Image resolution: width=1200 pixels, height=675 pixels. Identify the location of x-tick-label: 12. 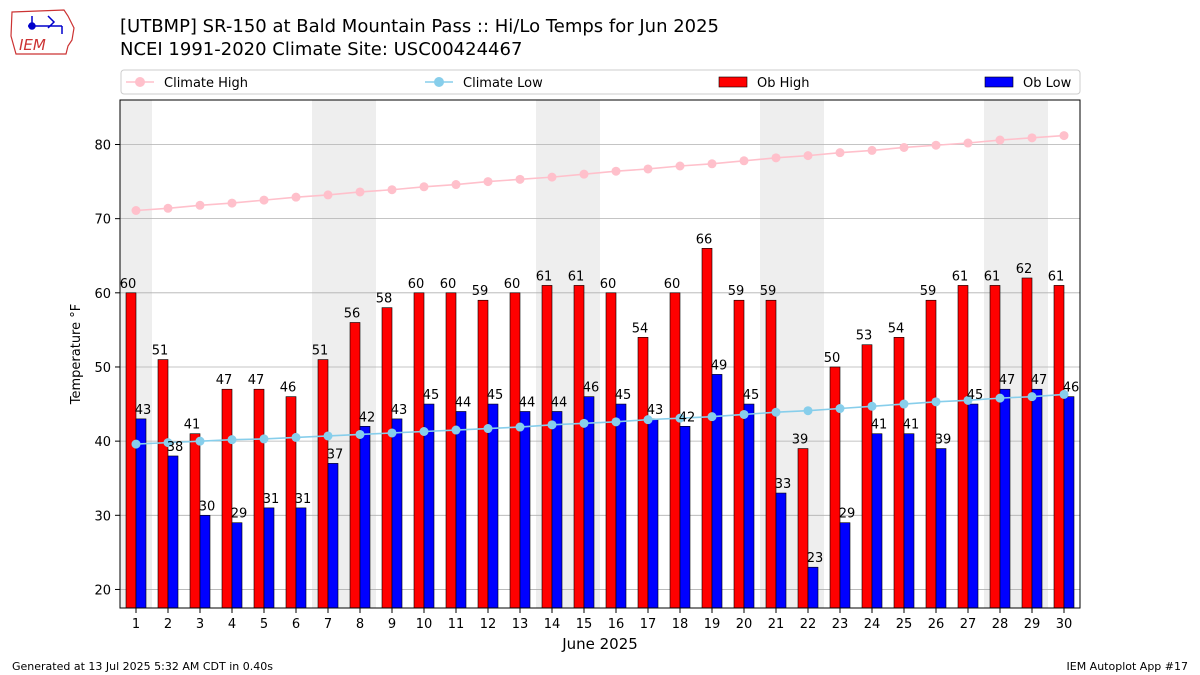
(488, 624).